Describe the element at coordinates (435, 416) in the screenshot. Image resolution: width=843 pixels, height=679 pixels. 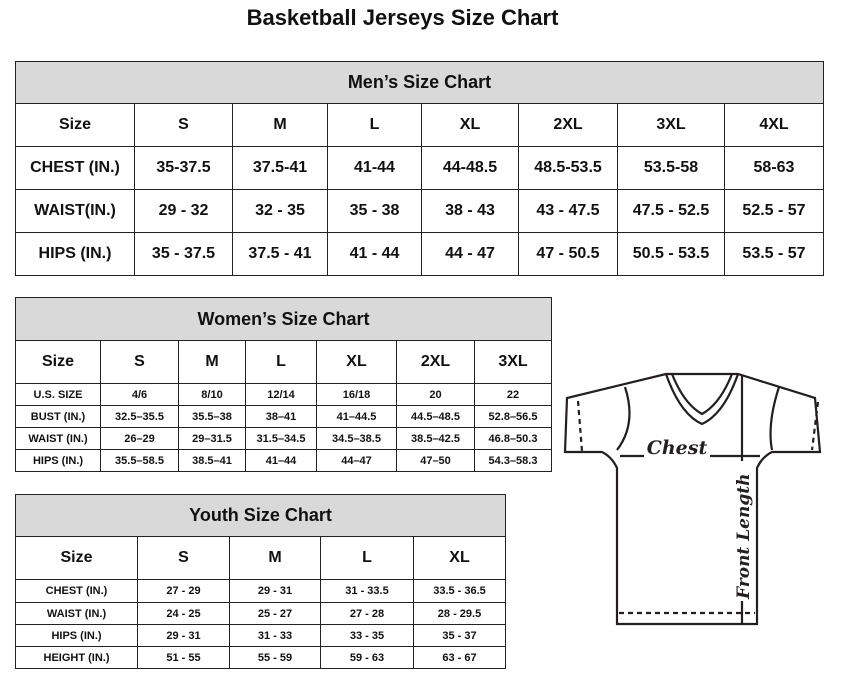
I see `table-cell: 44.5–48.5` at that location.